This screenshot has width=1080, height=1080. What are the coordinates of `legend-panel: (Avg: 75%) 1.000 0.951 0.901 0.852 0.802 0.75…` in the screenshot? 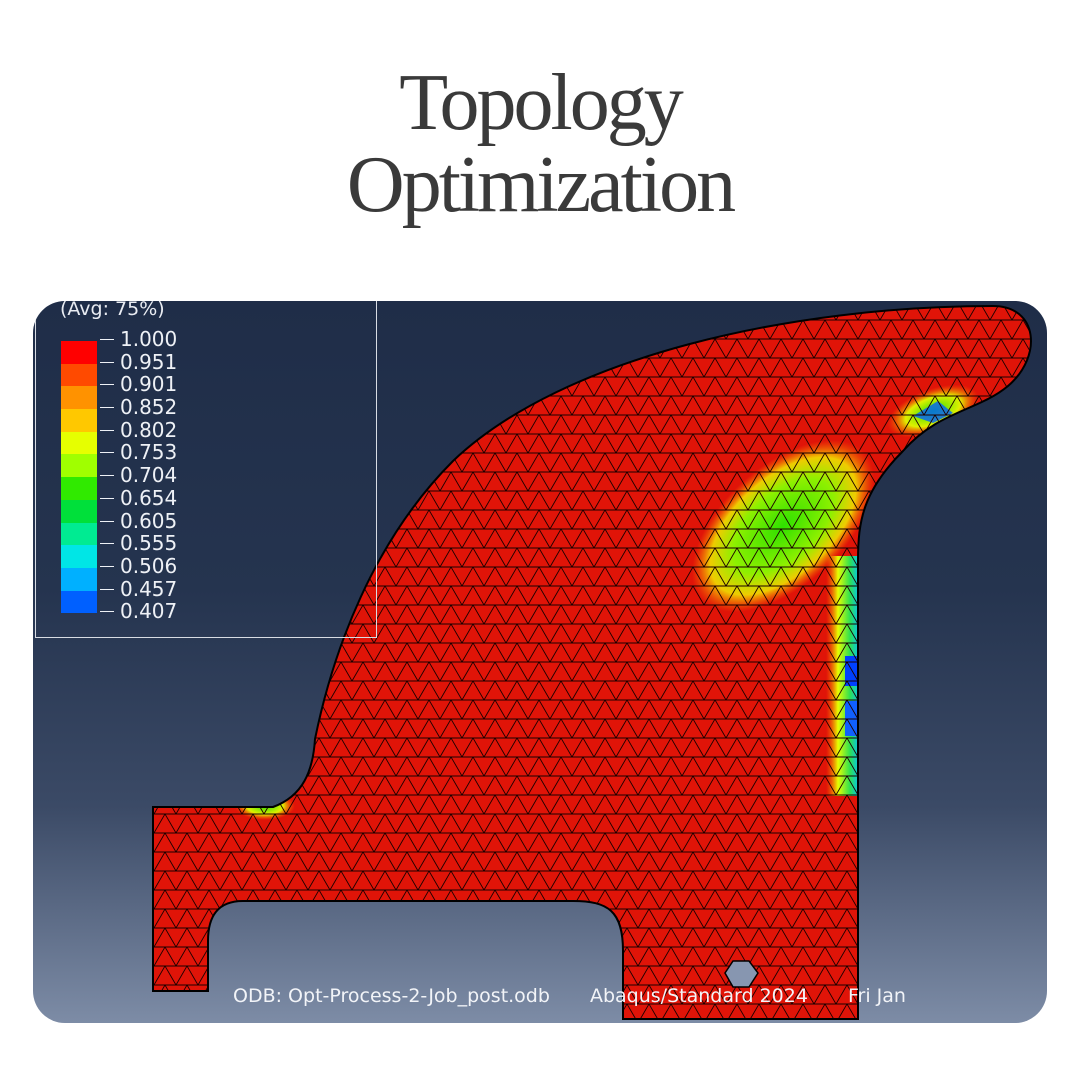 It's located at (206, 469).